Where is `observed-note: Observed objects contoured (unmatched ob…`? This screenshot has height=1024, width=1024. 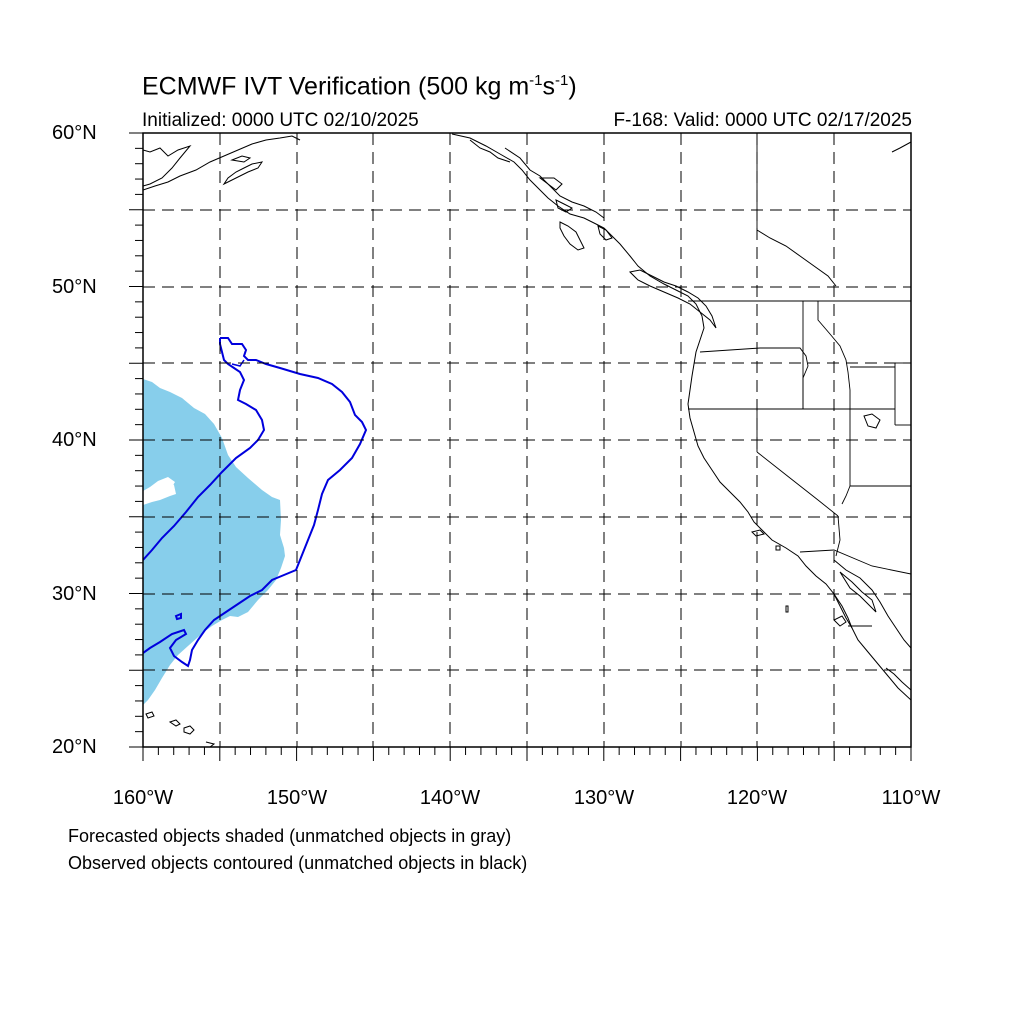
observed-note: Observed objects contoured (unmatched ob… is located at coordinates (298, 863).